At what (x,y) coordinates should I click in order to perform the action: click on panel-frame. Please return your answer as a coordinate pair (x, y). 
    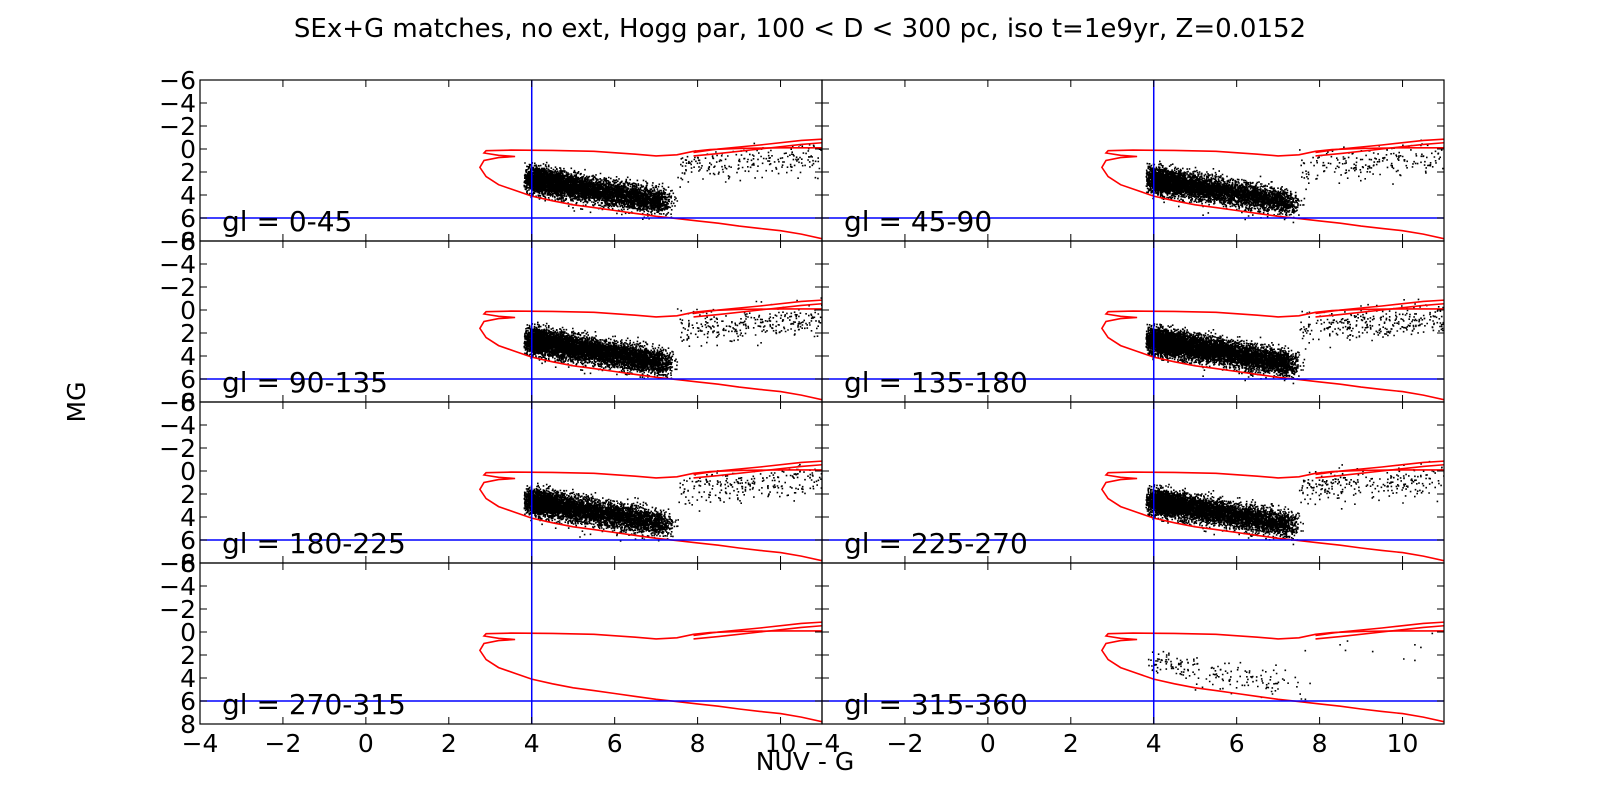
    Looking at the image, I should click on (1133, 643).